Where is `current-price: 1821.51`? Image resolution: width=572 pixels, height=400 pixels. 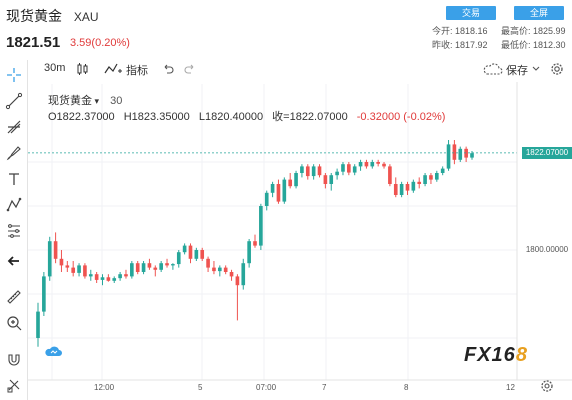 current-price: 1821.51 is located at coordinates (33, 42).